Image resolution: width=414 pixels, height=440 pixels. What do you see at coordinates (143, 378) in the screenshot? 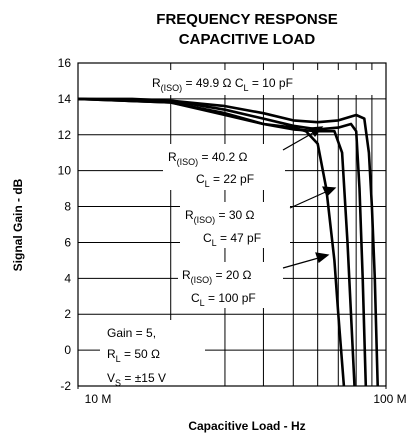
I see `text-run: = ±15 V` at bounding box center [143, 378].